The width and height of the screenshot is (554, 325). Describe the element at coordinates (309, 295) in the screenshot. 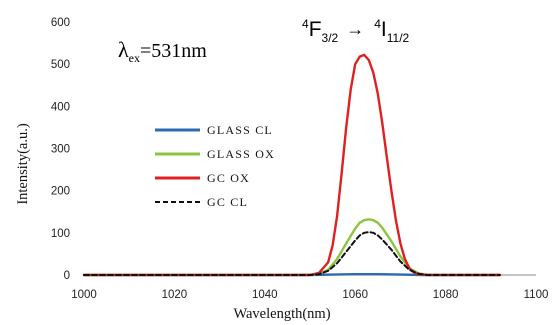

I see `x-tick-labels: 1000 1020 1040 1060 1080 1100` at that location.